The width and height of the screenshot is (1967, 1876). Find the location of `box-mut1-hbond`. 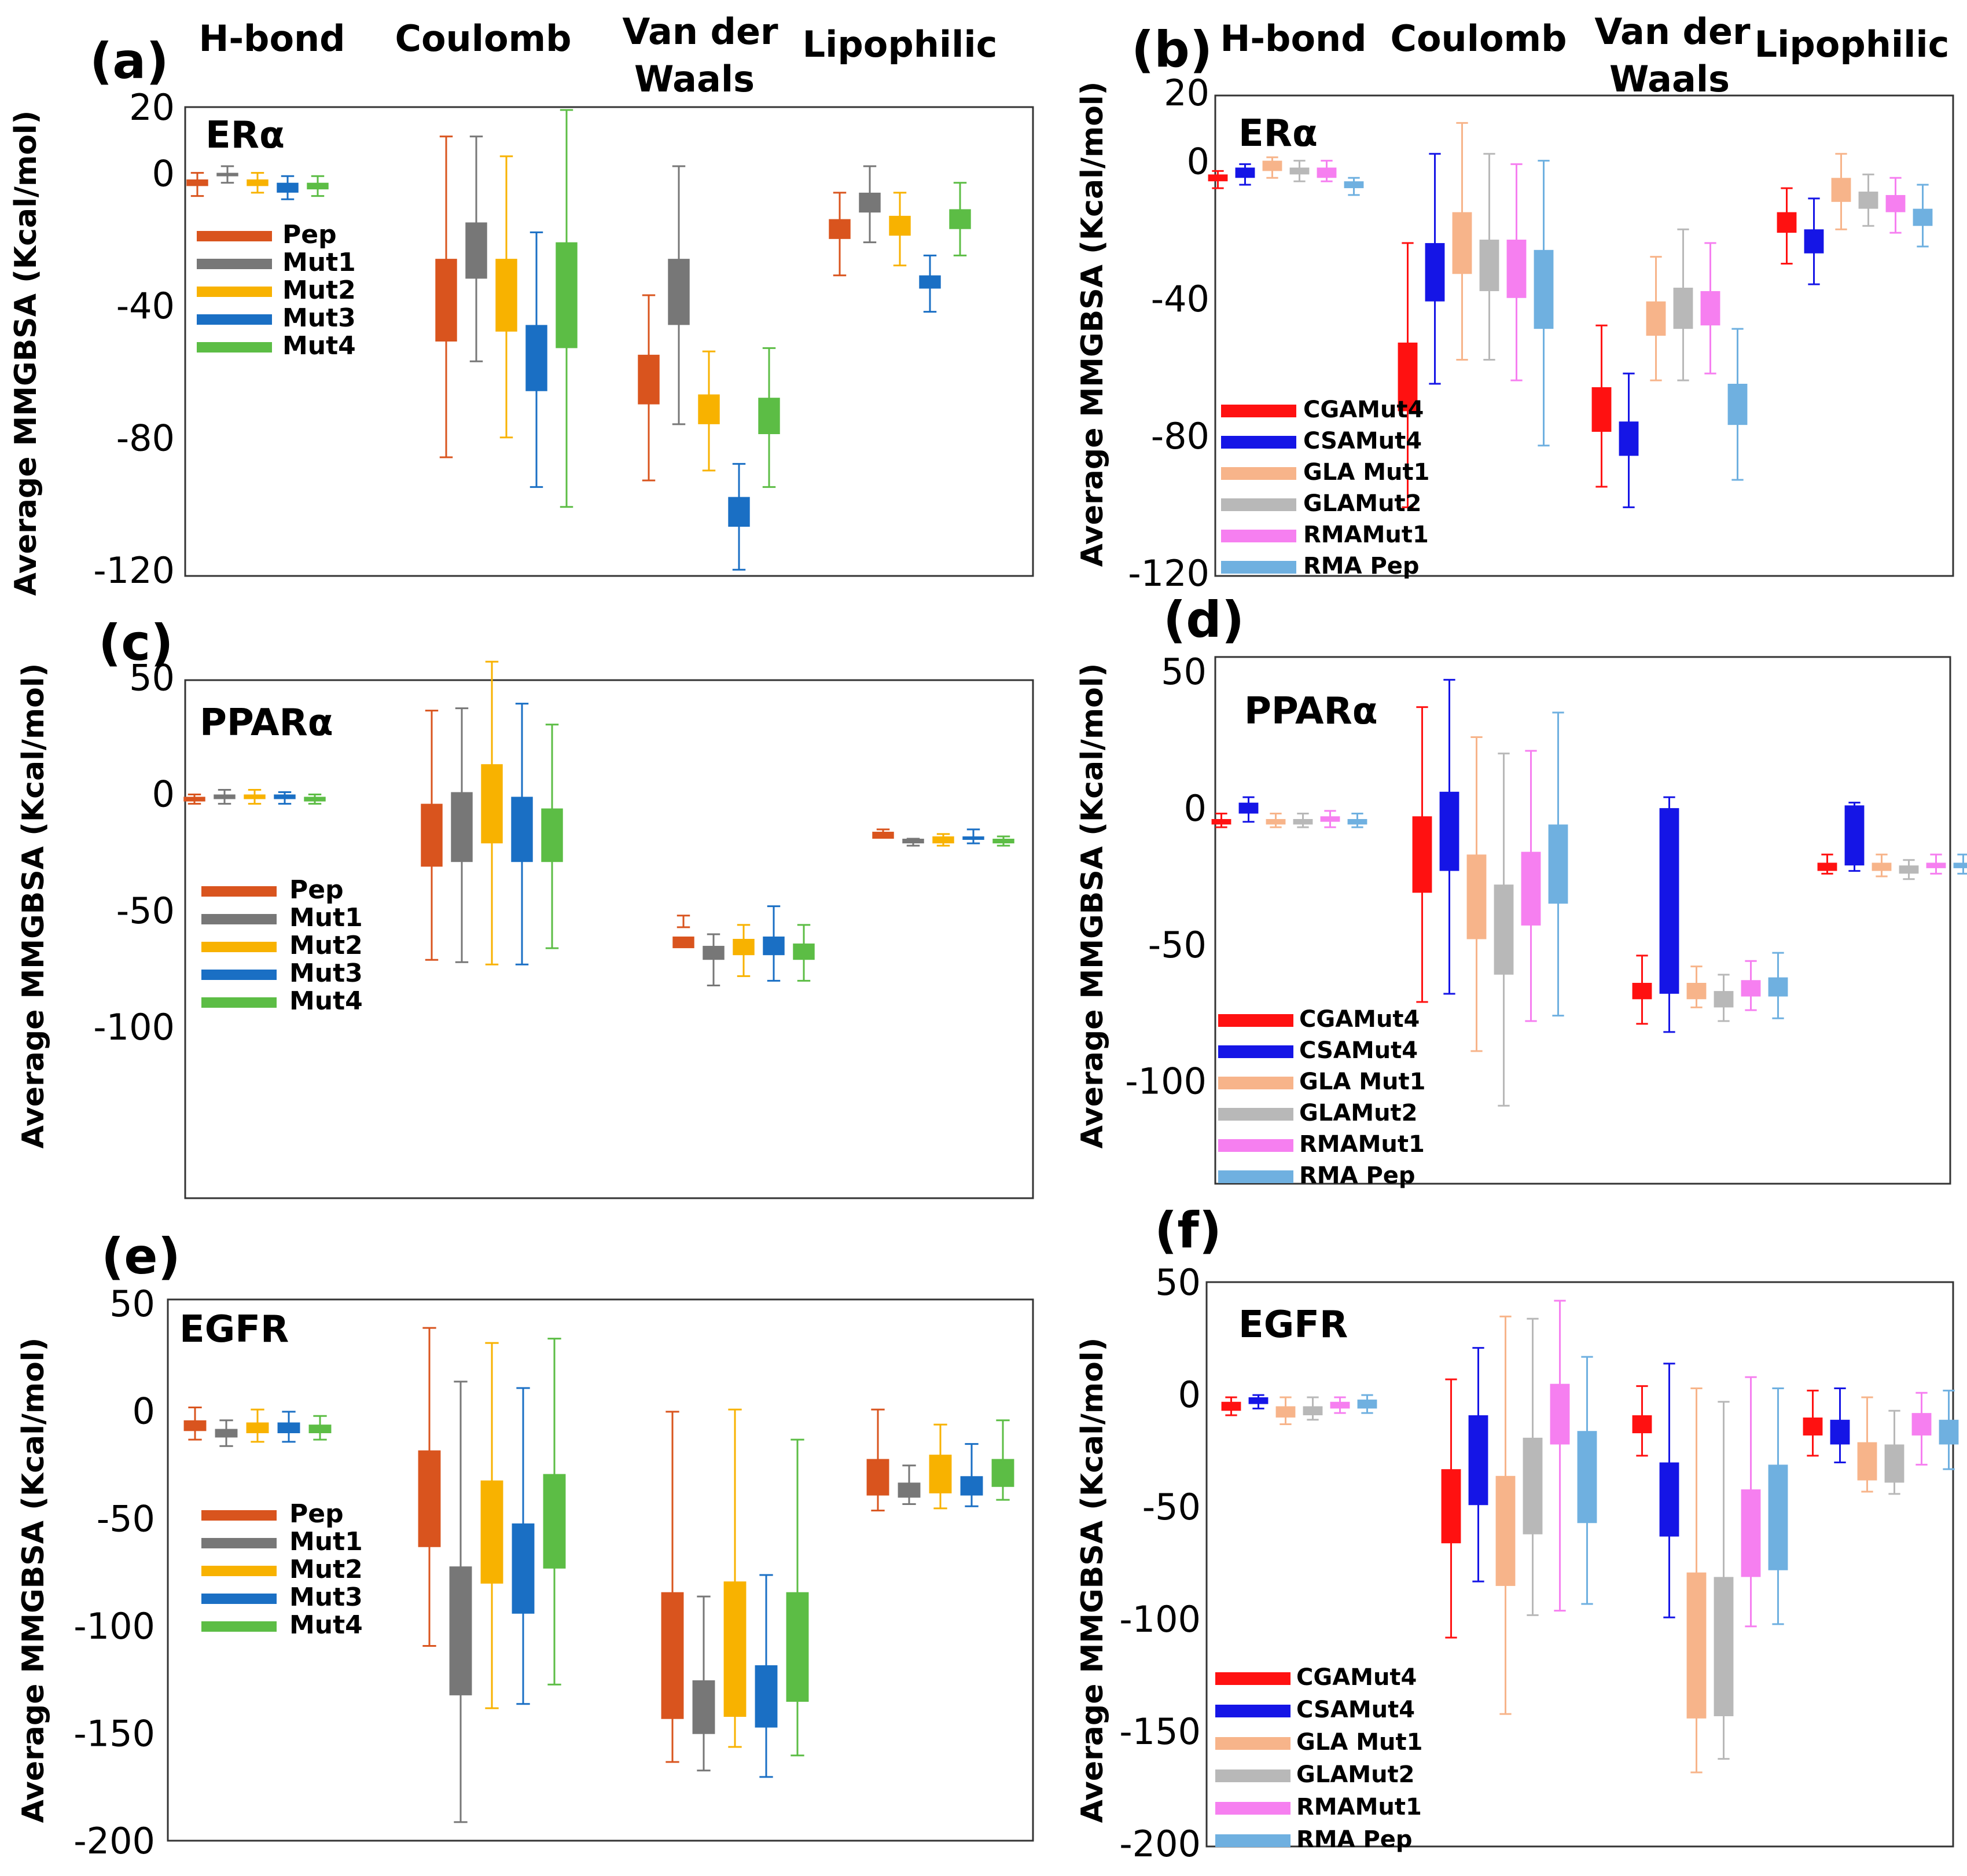

box-mut1-hbond is located at coordinates (227, 174).